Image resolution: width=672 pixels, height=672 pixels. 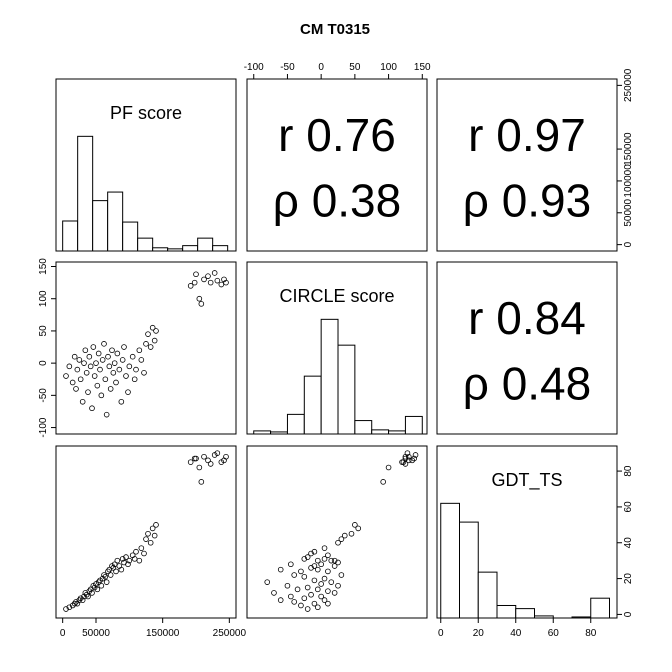 I want to click on y-tick-label: -50, so click(x=43, y=395).